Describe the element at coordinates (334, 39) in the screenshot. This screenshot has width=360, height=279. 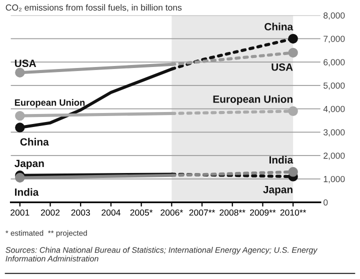
I see `y-tick-label: 7,000` at that location.